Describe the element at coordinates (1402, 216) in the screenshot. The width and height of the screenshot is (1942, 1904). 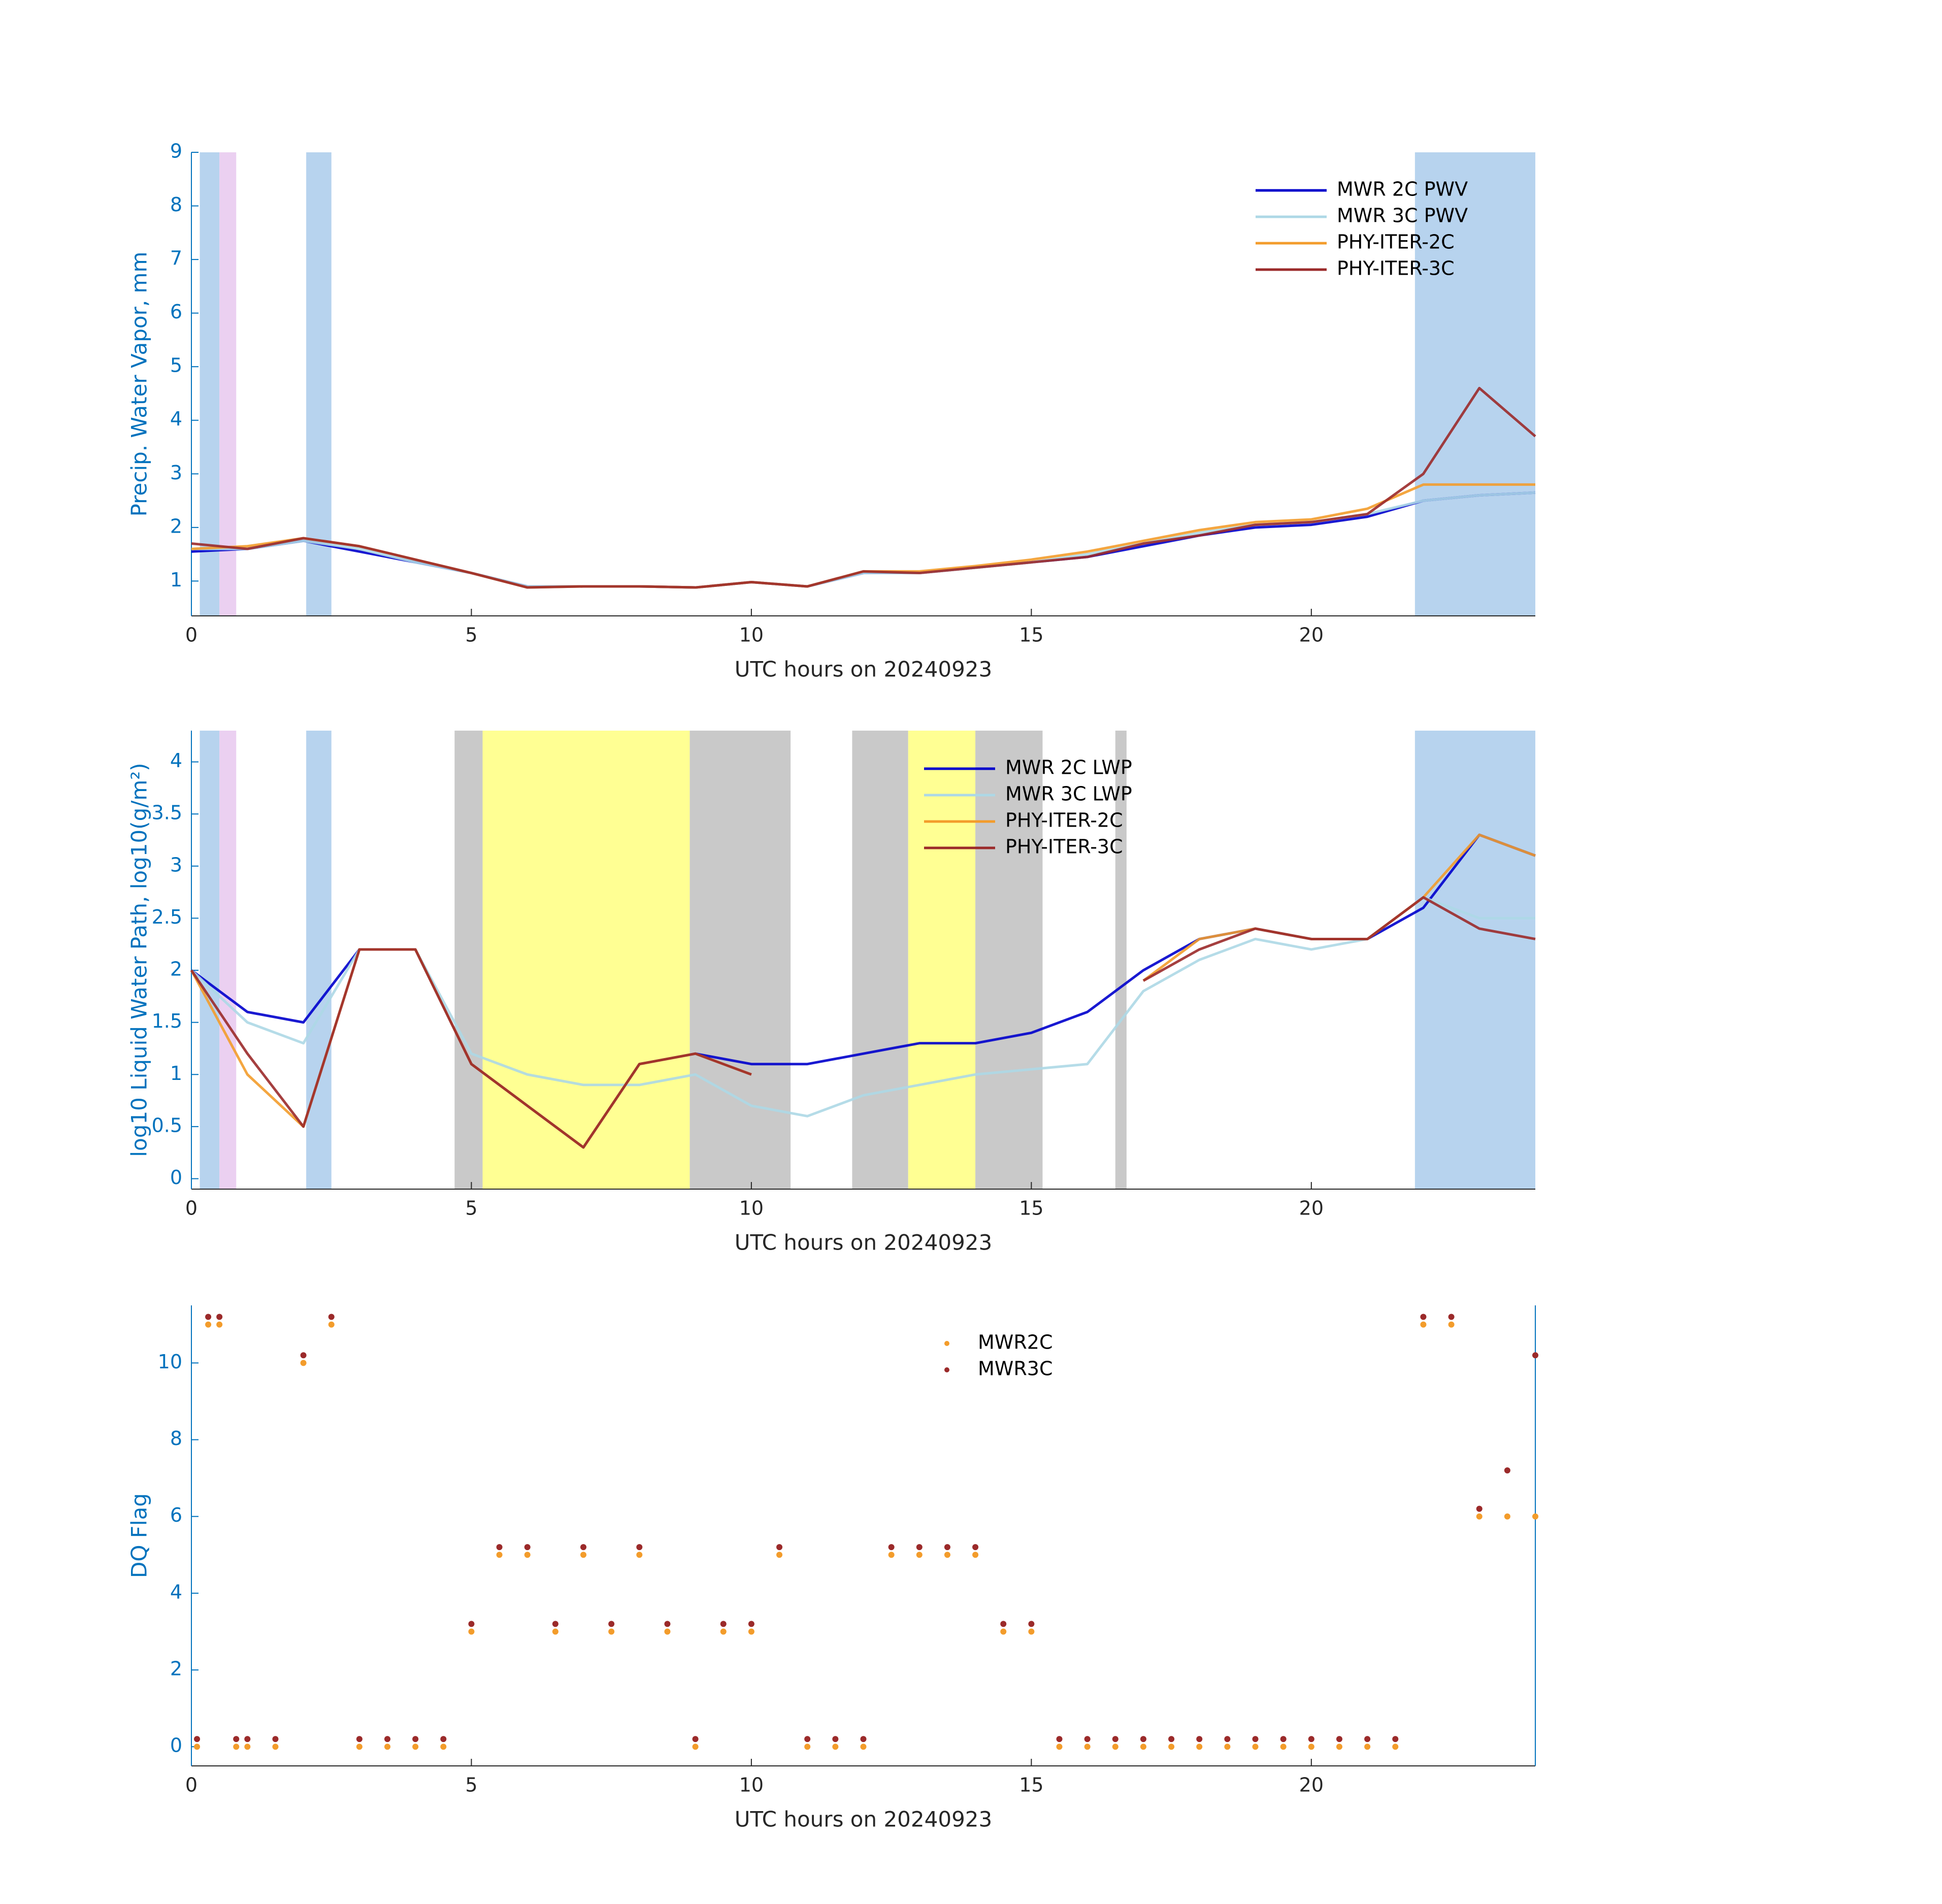
I see `legend-label: MWR 3C PWV` at that location.